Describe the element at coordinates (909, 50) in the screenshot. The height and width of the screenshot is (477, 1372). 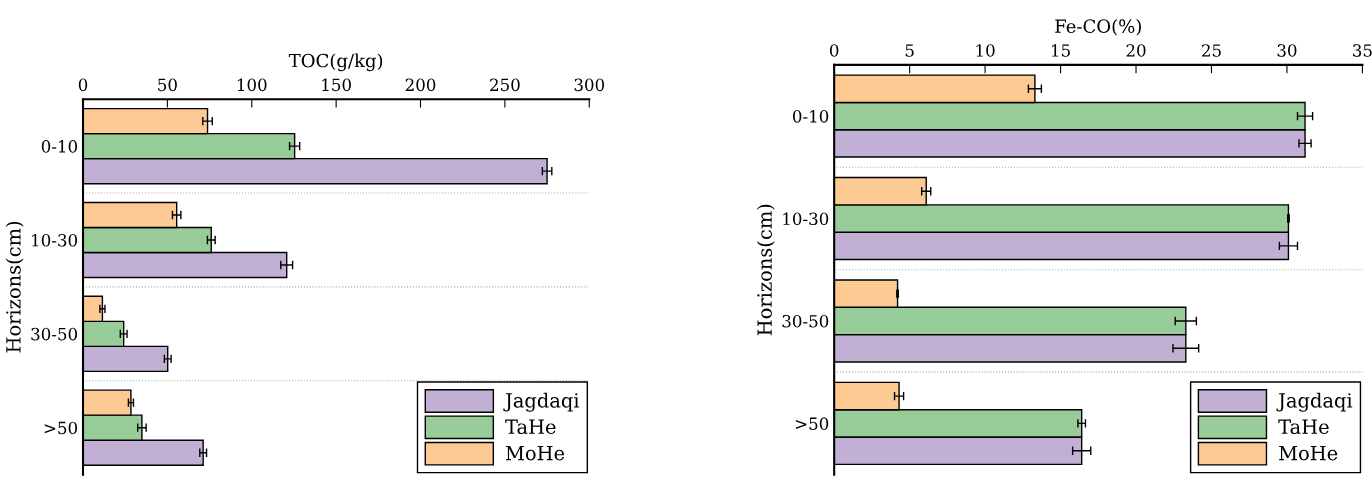
I see `x-tick-label: 5` at that location.